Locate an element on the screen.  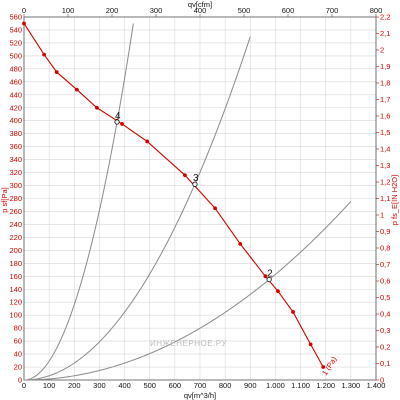
y-left-axis-title: p sf[Pa] is located at coordinates (4, 199).